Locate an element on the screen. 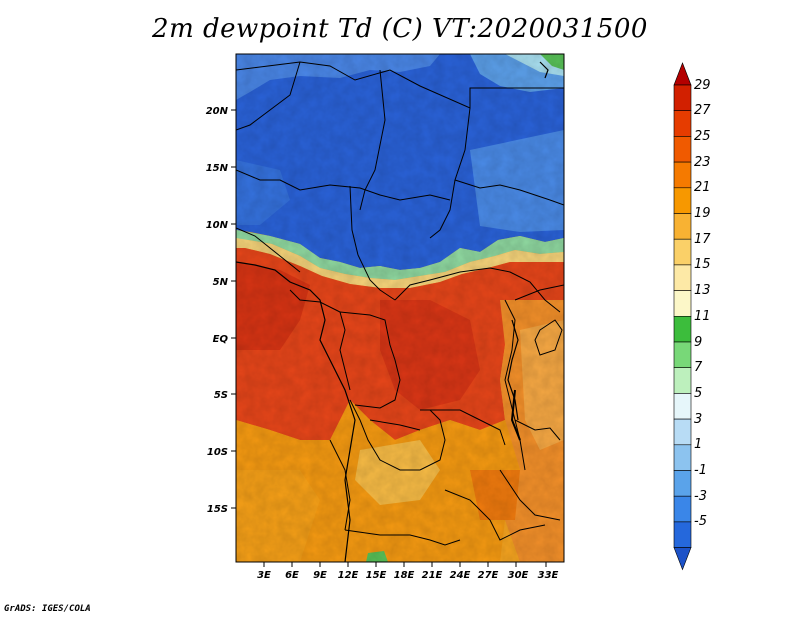 The width and height of the screenshot is (800, 618). grads-credit: GrADS: IGES/COLA is located at coordinates (47, 609).